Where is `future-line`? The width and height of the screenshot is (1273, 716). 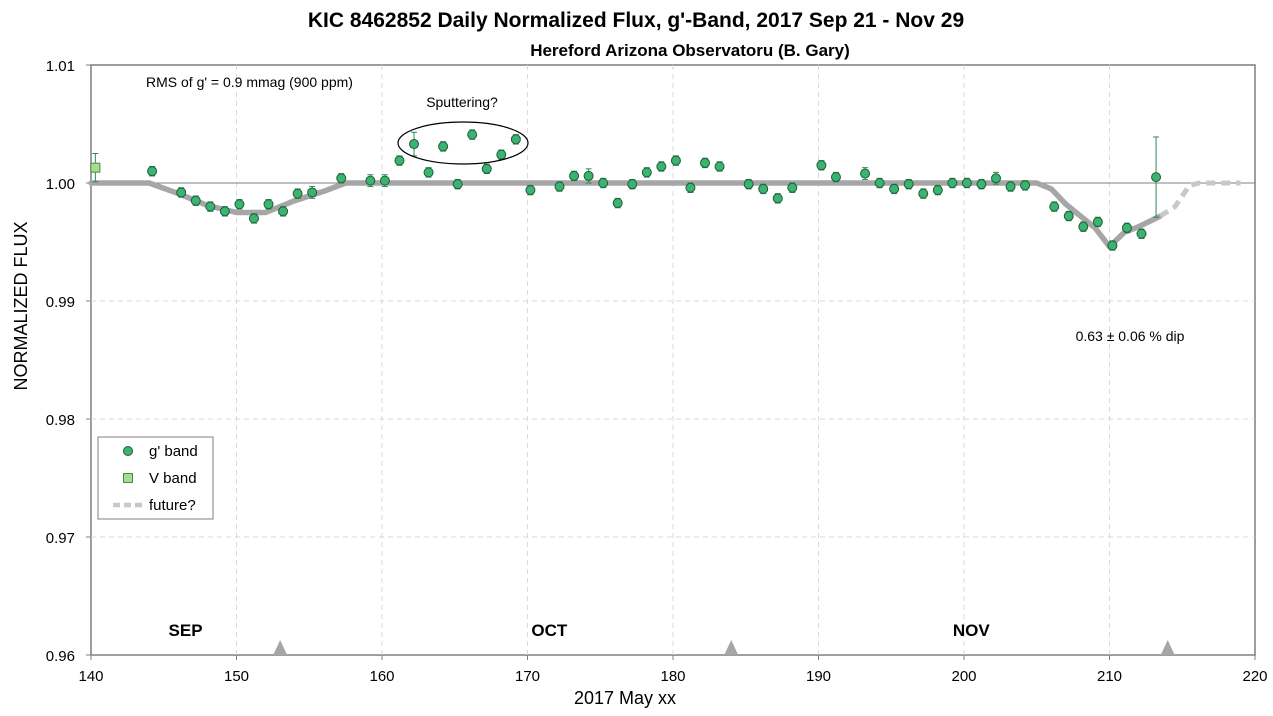 future-line is located at coordinates (1200, 199).